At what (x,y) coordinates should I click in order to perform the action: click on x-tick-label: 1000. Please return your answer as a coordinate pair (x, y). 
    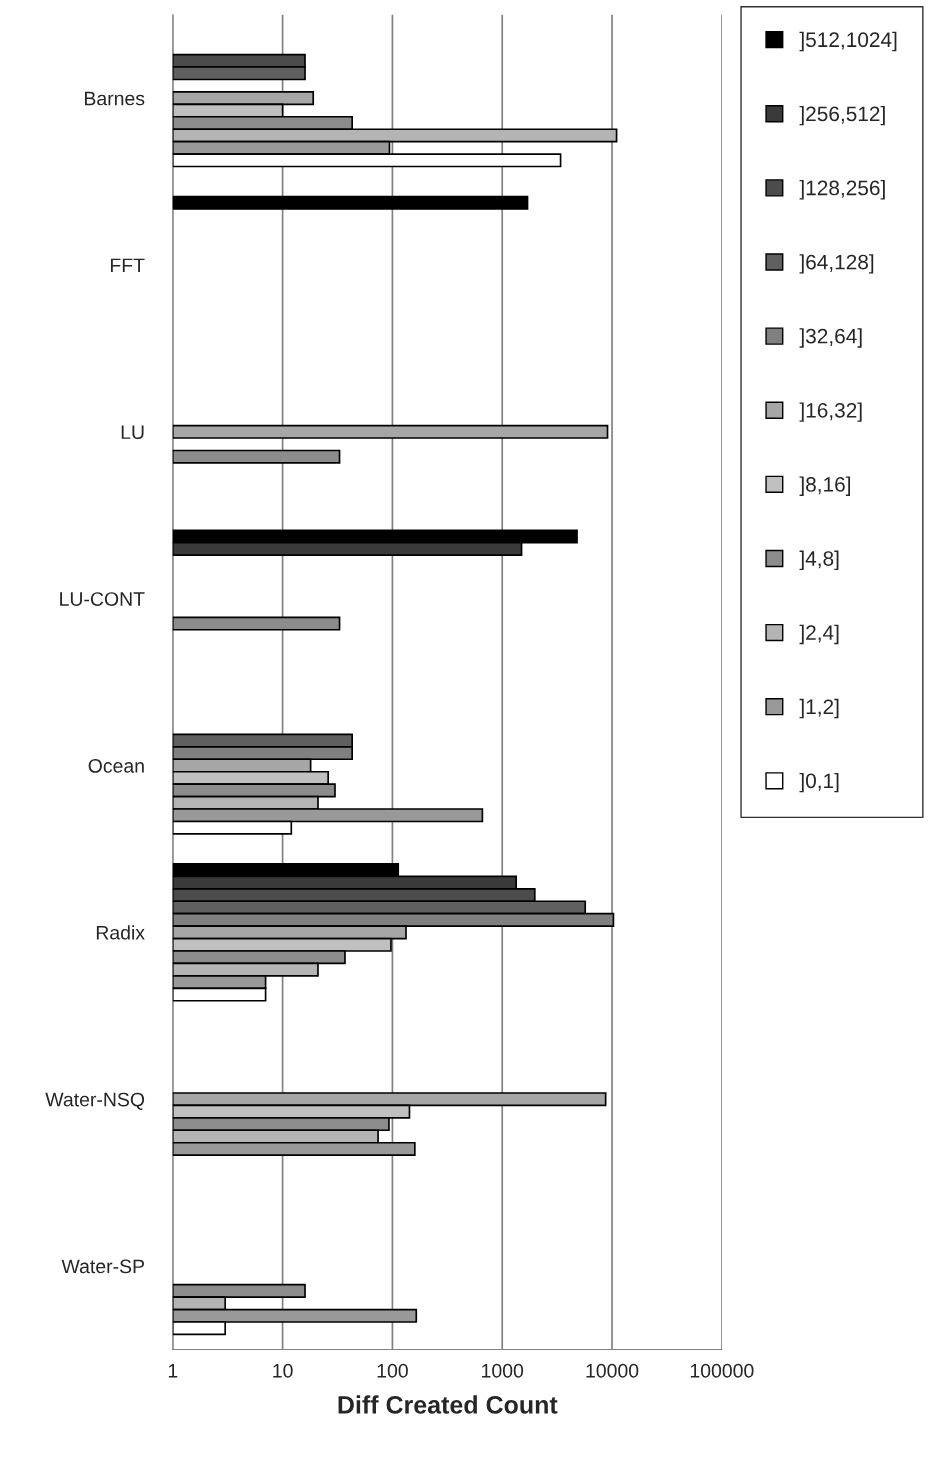
    Looking at the image, I should click on (503, 1370).